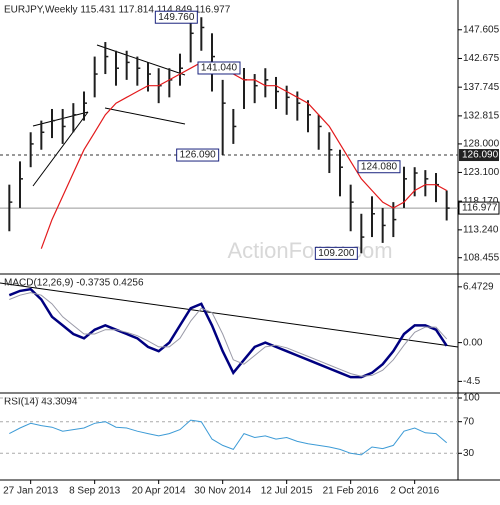 The height and width of the screenshot is (505, 500). I want to click on annotation-label: 149.760, so click(176, 17).